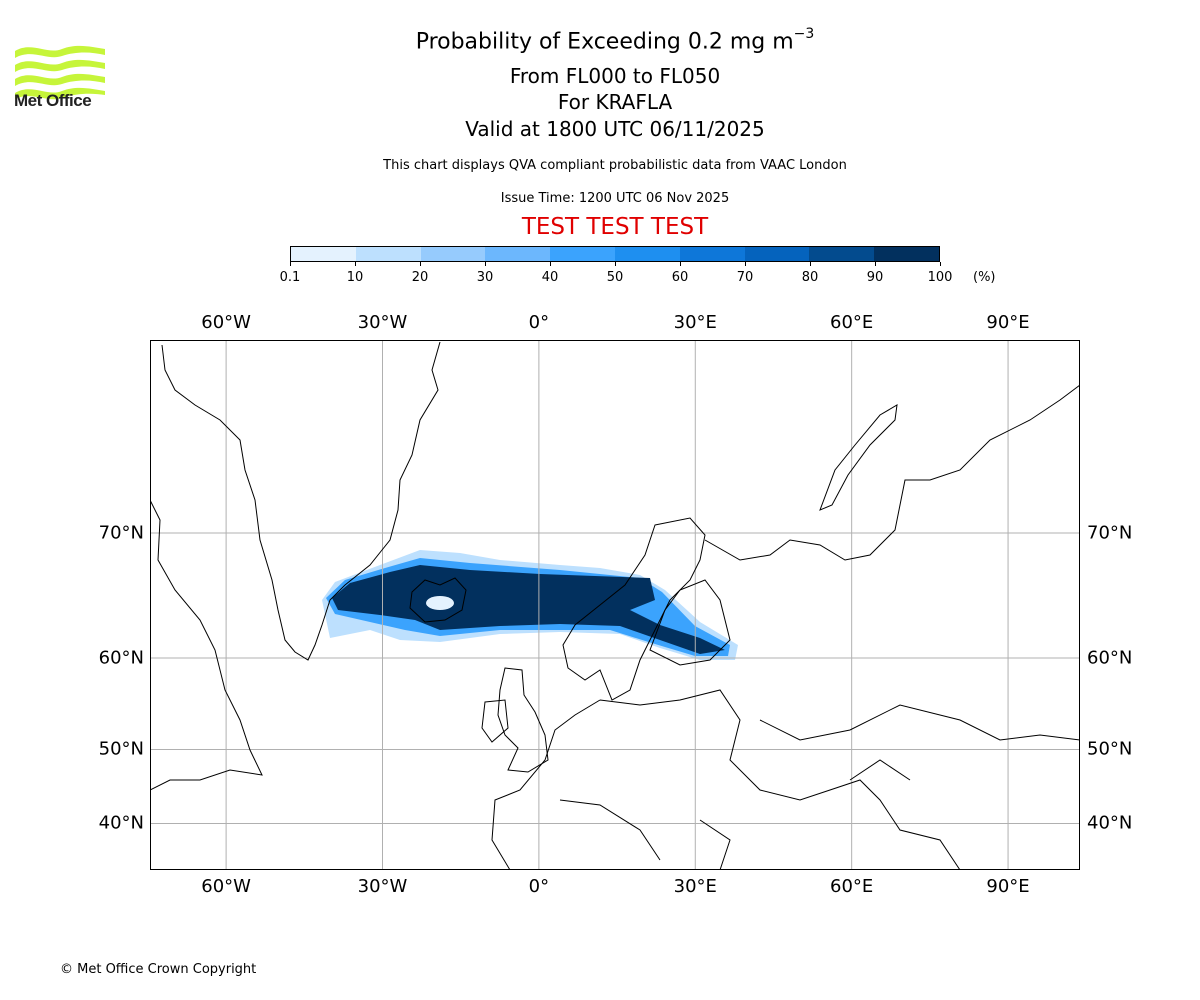 The width and height of the screenshot is (1200, 1000). I want to click on ireland-coast, so click(495, 721).